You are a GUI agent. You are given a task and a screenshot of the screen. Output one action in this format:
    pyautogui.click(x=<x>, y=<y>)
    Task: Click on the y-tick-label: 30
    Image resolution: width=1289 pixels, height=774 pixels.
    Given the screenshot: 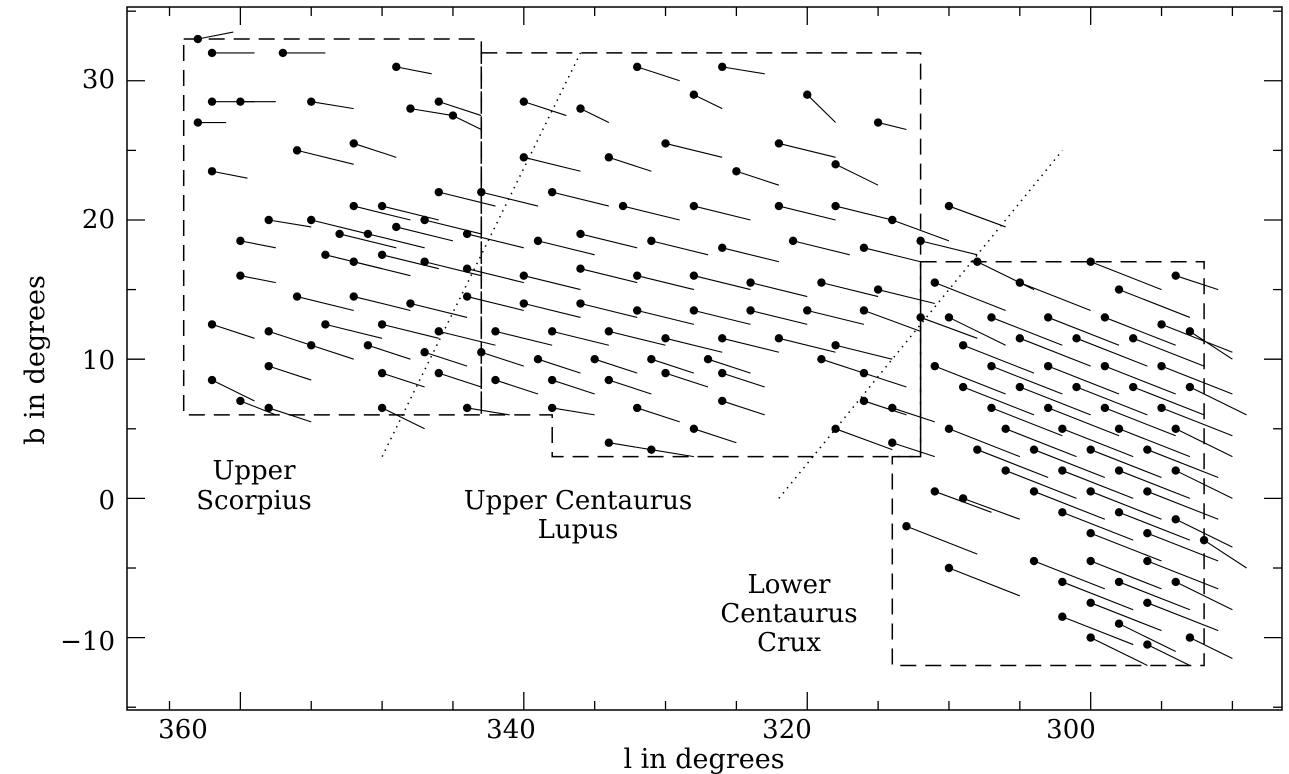 What is the action you would take?
    pyautogui.click(x=98, y=80)
    